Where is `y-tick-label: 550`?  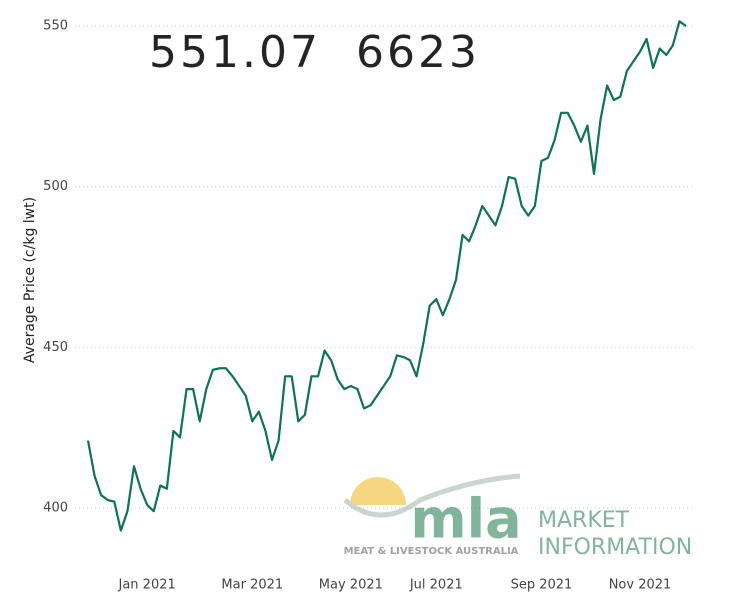
y-tick-label: 550 is located at coordinates (55, 26).